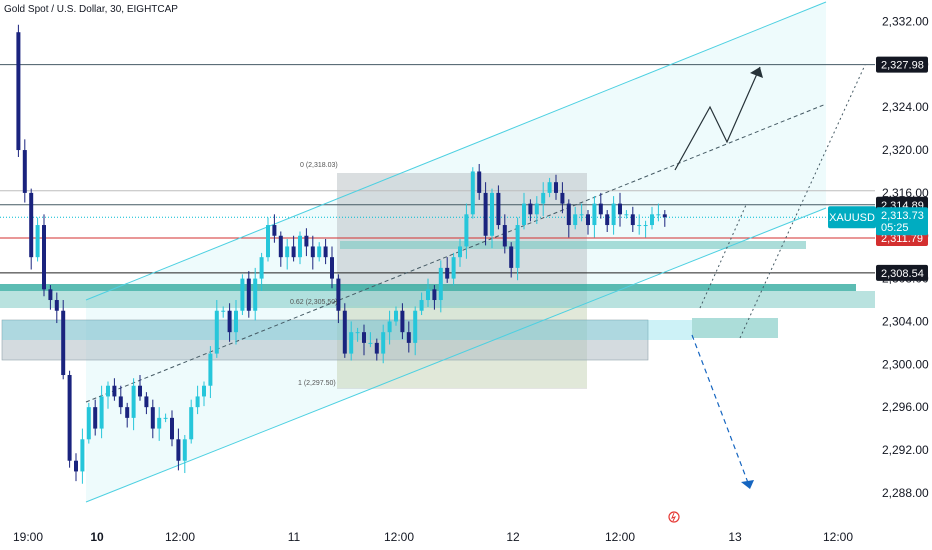  I want to click on price-tag-text: 2,327.98, so click(902, 66).